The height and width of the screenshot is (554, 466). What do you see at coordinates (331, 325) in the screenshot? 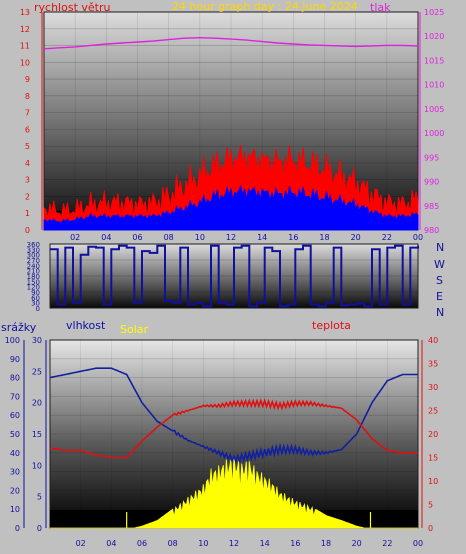
I see `temperature-label: teplota` at bounding box center [331, 325].